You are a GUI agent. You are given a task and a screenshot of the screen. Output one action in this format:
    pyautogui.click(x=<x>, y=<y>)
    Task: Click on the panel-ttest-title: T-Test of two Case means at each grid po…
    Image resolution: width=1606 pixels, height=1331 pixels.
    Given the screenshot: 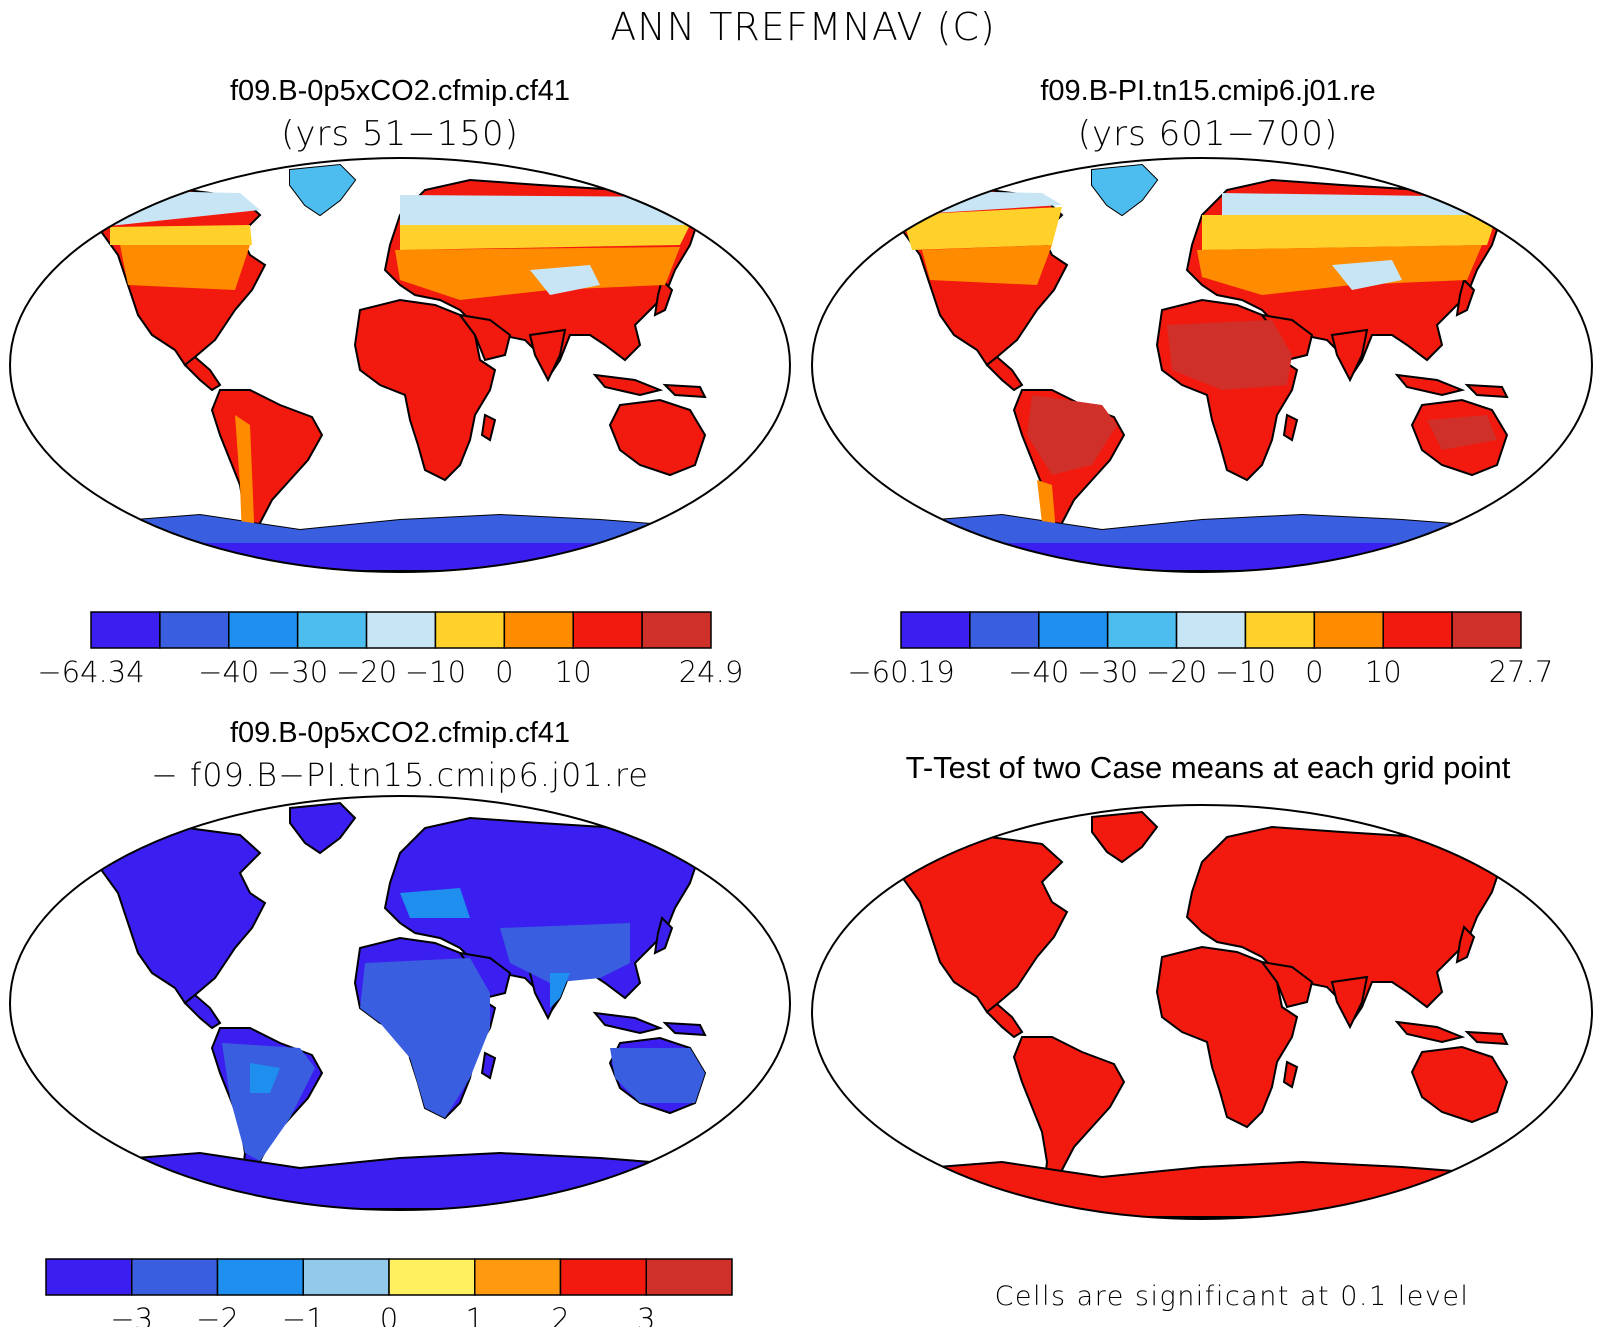 What is the action you would take?
    pyautogui.click(x=1208, y=767)
    